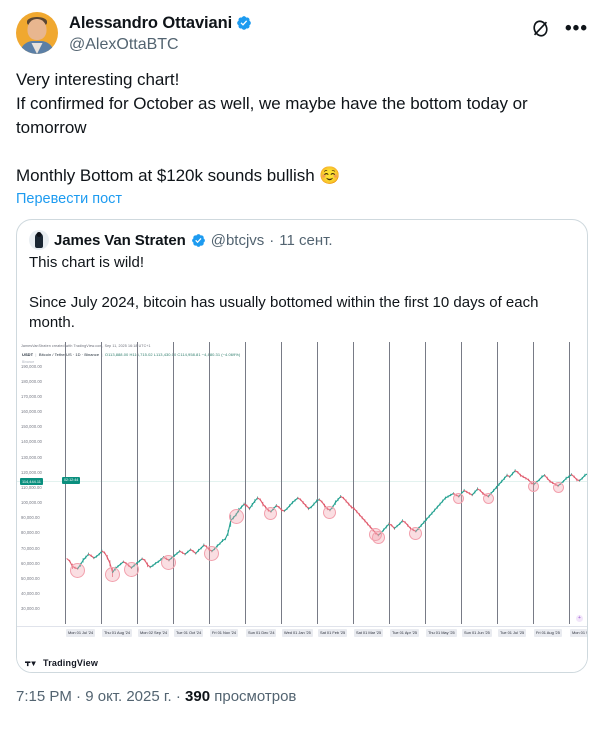 The height and width of the screenshot is (738, 602). I want to click on chart-y-tick-label: 40,000.00, so click(30, 594).